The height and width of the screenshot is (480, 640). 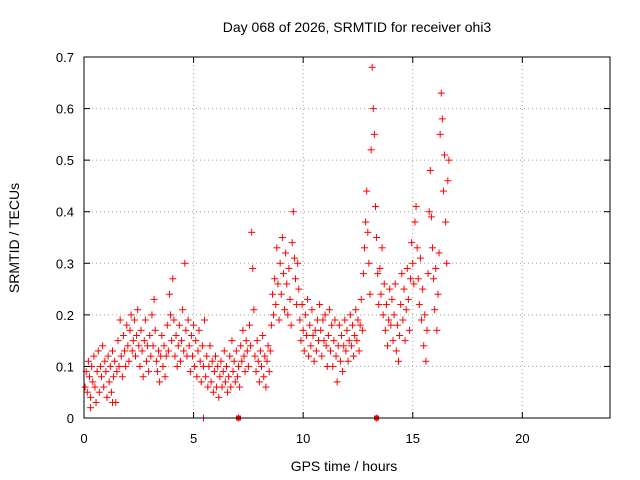 I want to click on y-tick-label: 0.3, so click(x=65, y=263).